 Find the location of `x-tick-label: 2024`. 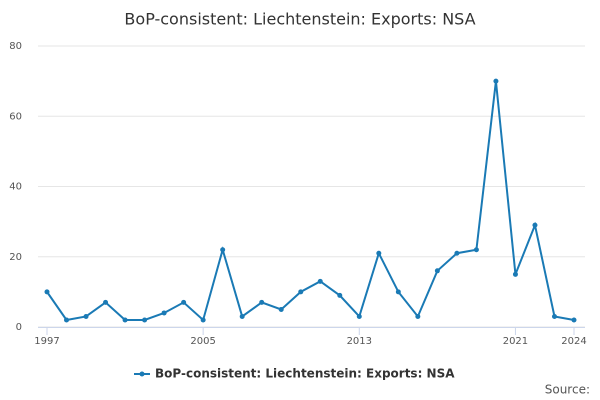

x-tick-label: 2024 is located at coordinates (573, 341).